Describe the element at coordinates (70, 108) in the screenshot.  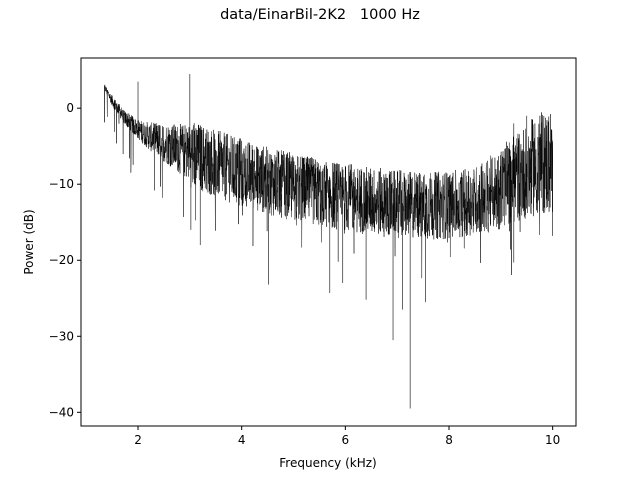
I see `y-tick-label: 0` at that location.